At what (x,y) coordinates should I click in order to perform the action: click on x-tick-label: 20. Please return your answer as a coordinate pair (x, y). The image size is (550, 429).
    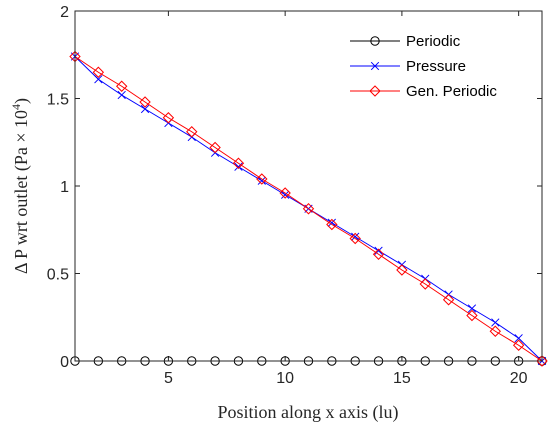
    Looking at the image, I should click on (519, 378).